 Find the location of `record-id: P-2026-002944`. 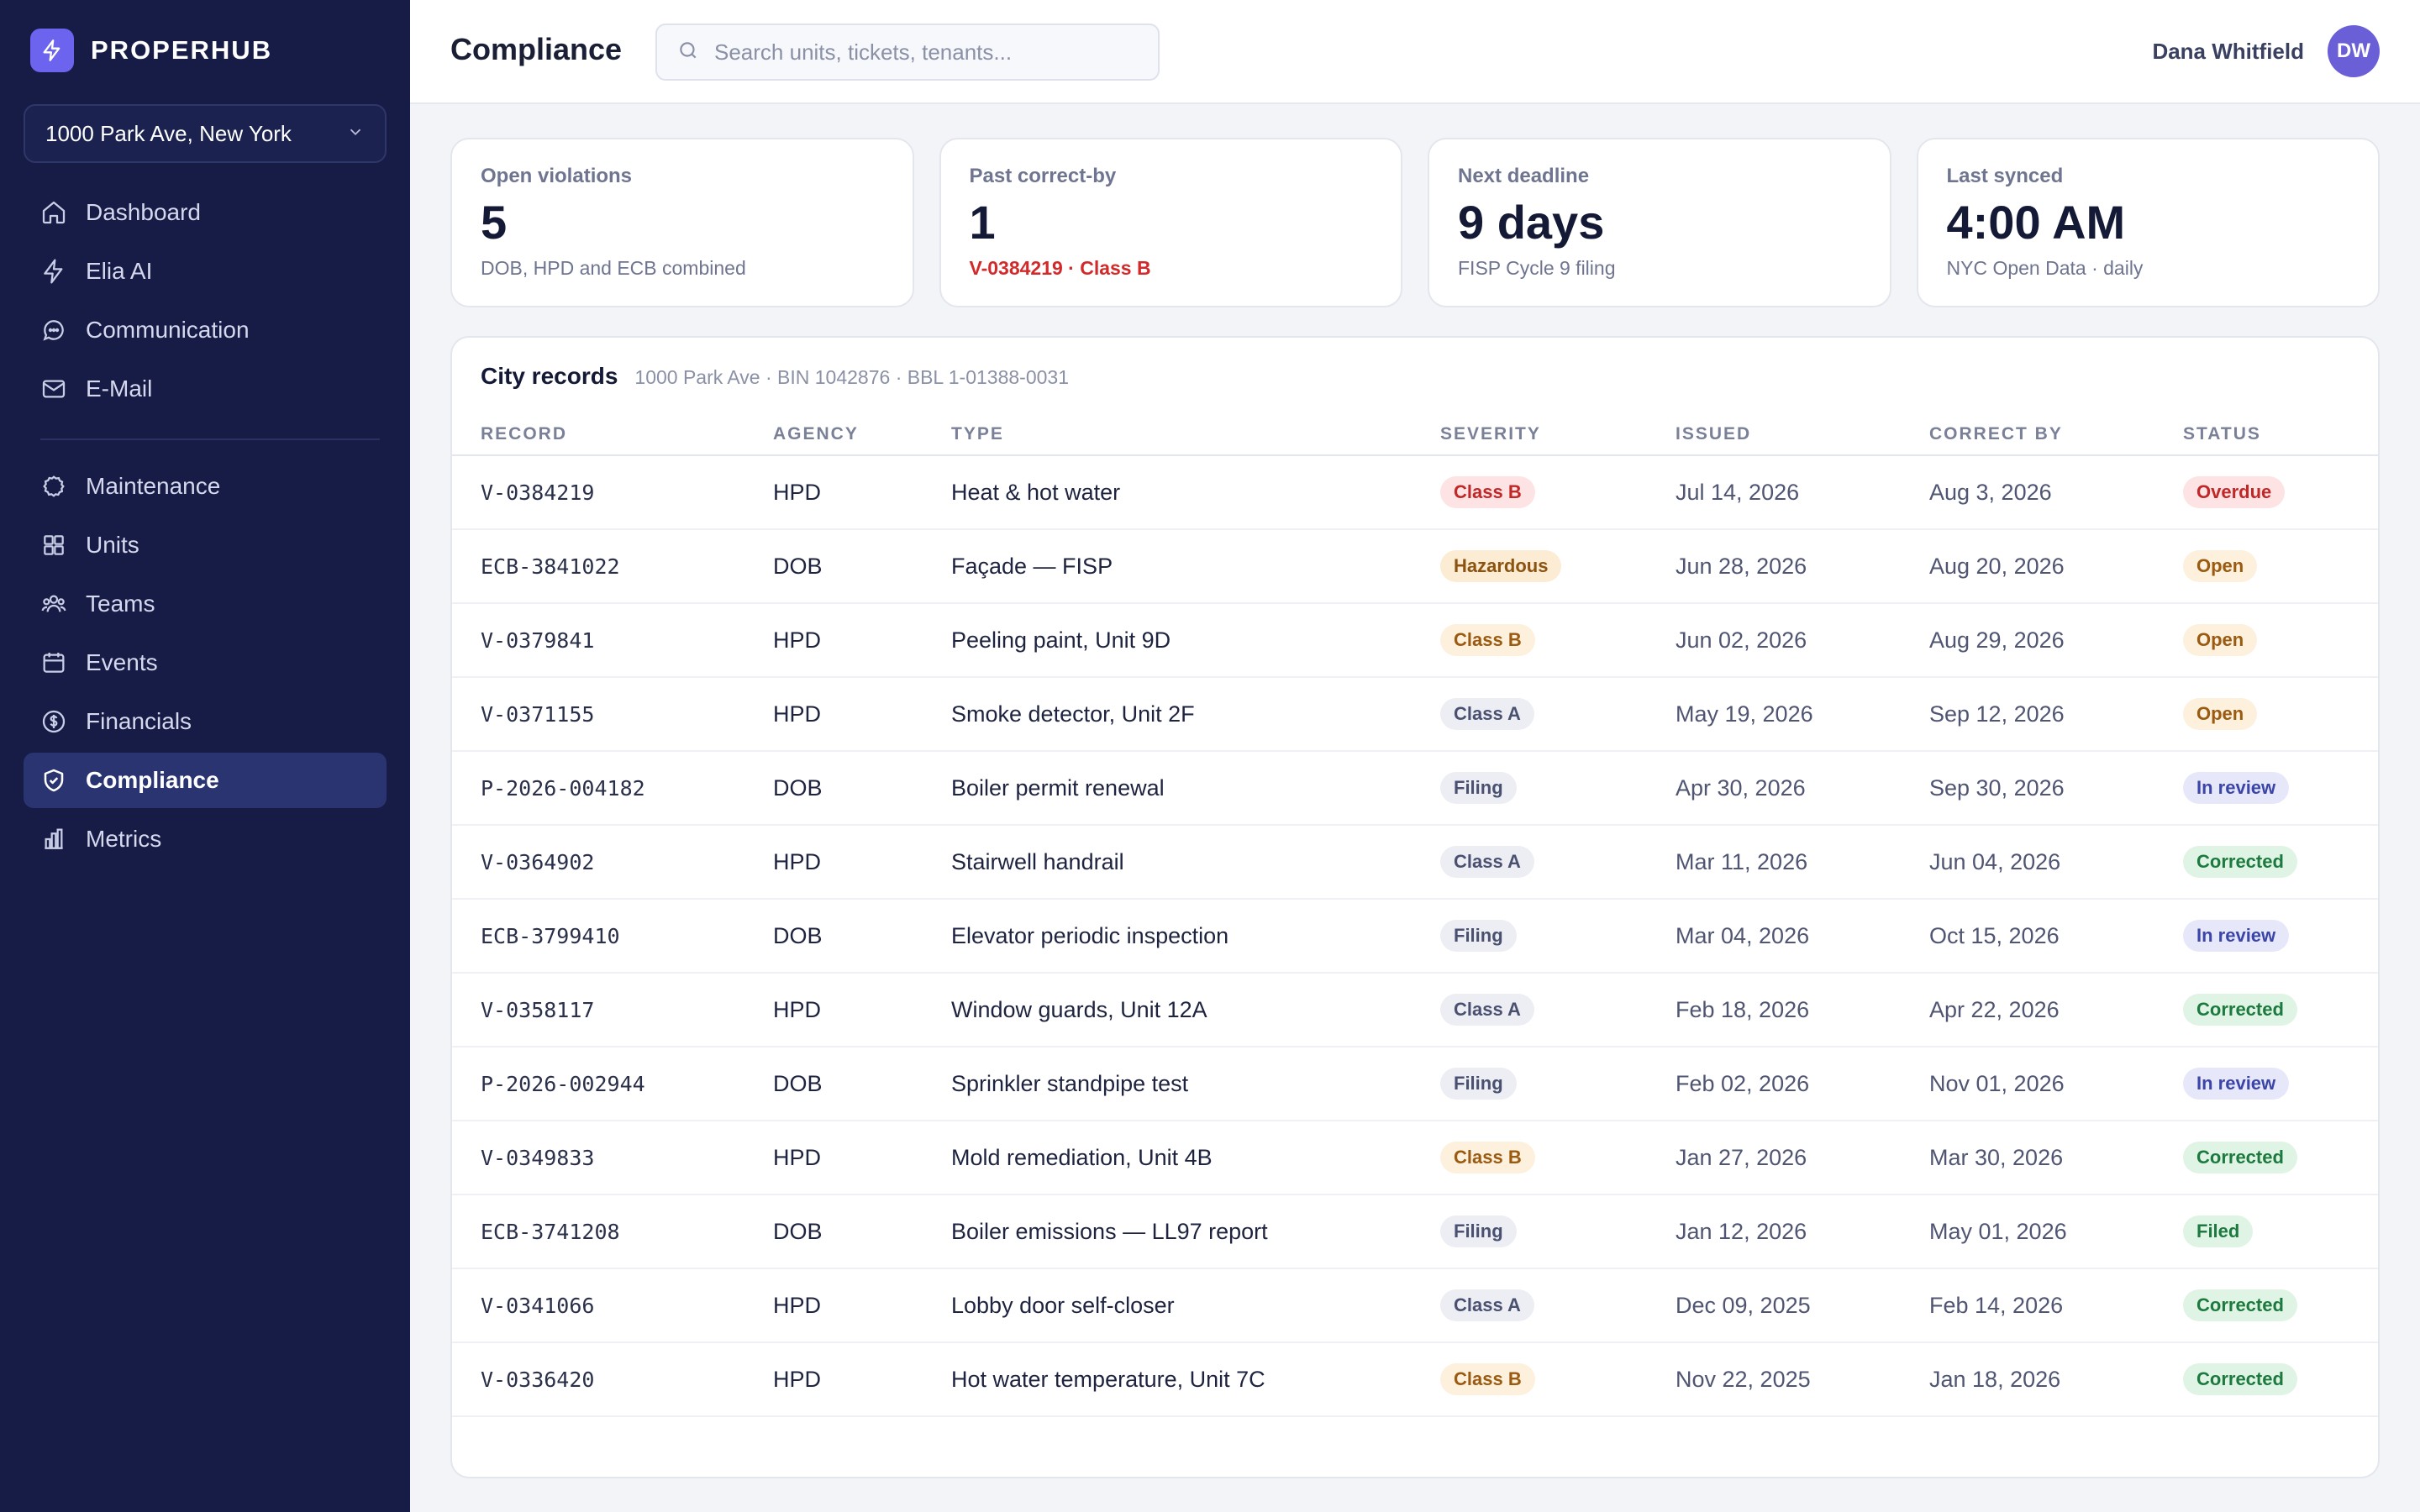

record-id: P-2026-002944 is located at coordinates (598, 1084).